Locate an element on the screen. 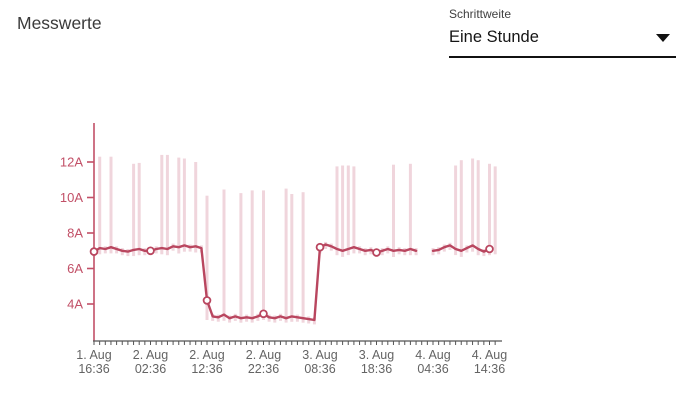  x-tick-time: 04:36 is located at coordinates (432, 369).